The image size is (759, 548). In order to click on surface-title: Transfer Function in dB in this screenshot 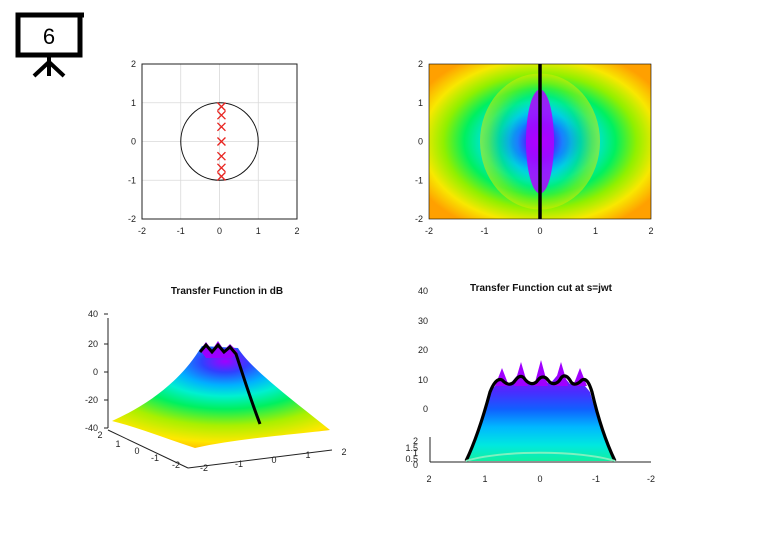, I will do `click(227, 291)`.